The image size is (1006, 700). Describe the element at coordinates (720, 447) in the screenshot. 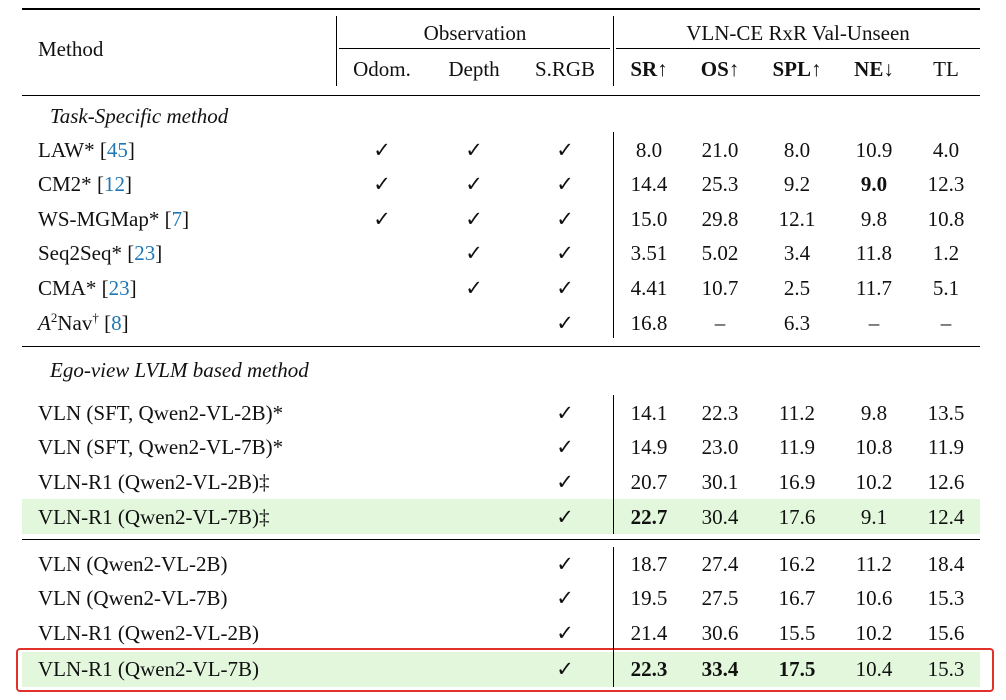

I see `value-os: 23.0` at that location.